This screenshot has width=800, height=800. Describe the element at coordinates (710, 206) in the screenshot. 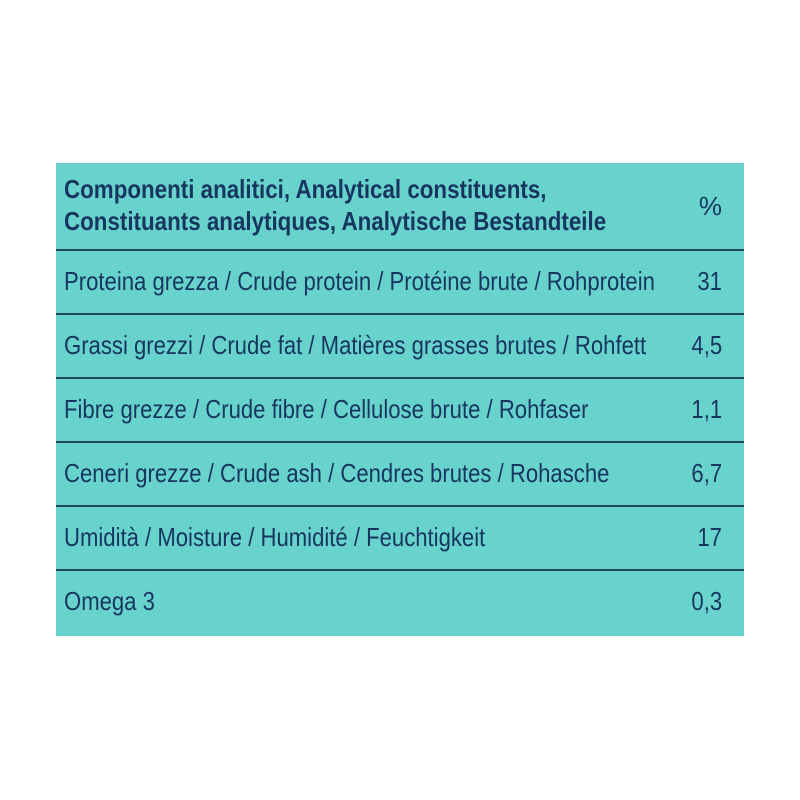

I see `header-unit: %` at that location.